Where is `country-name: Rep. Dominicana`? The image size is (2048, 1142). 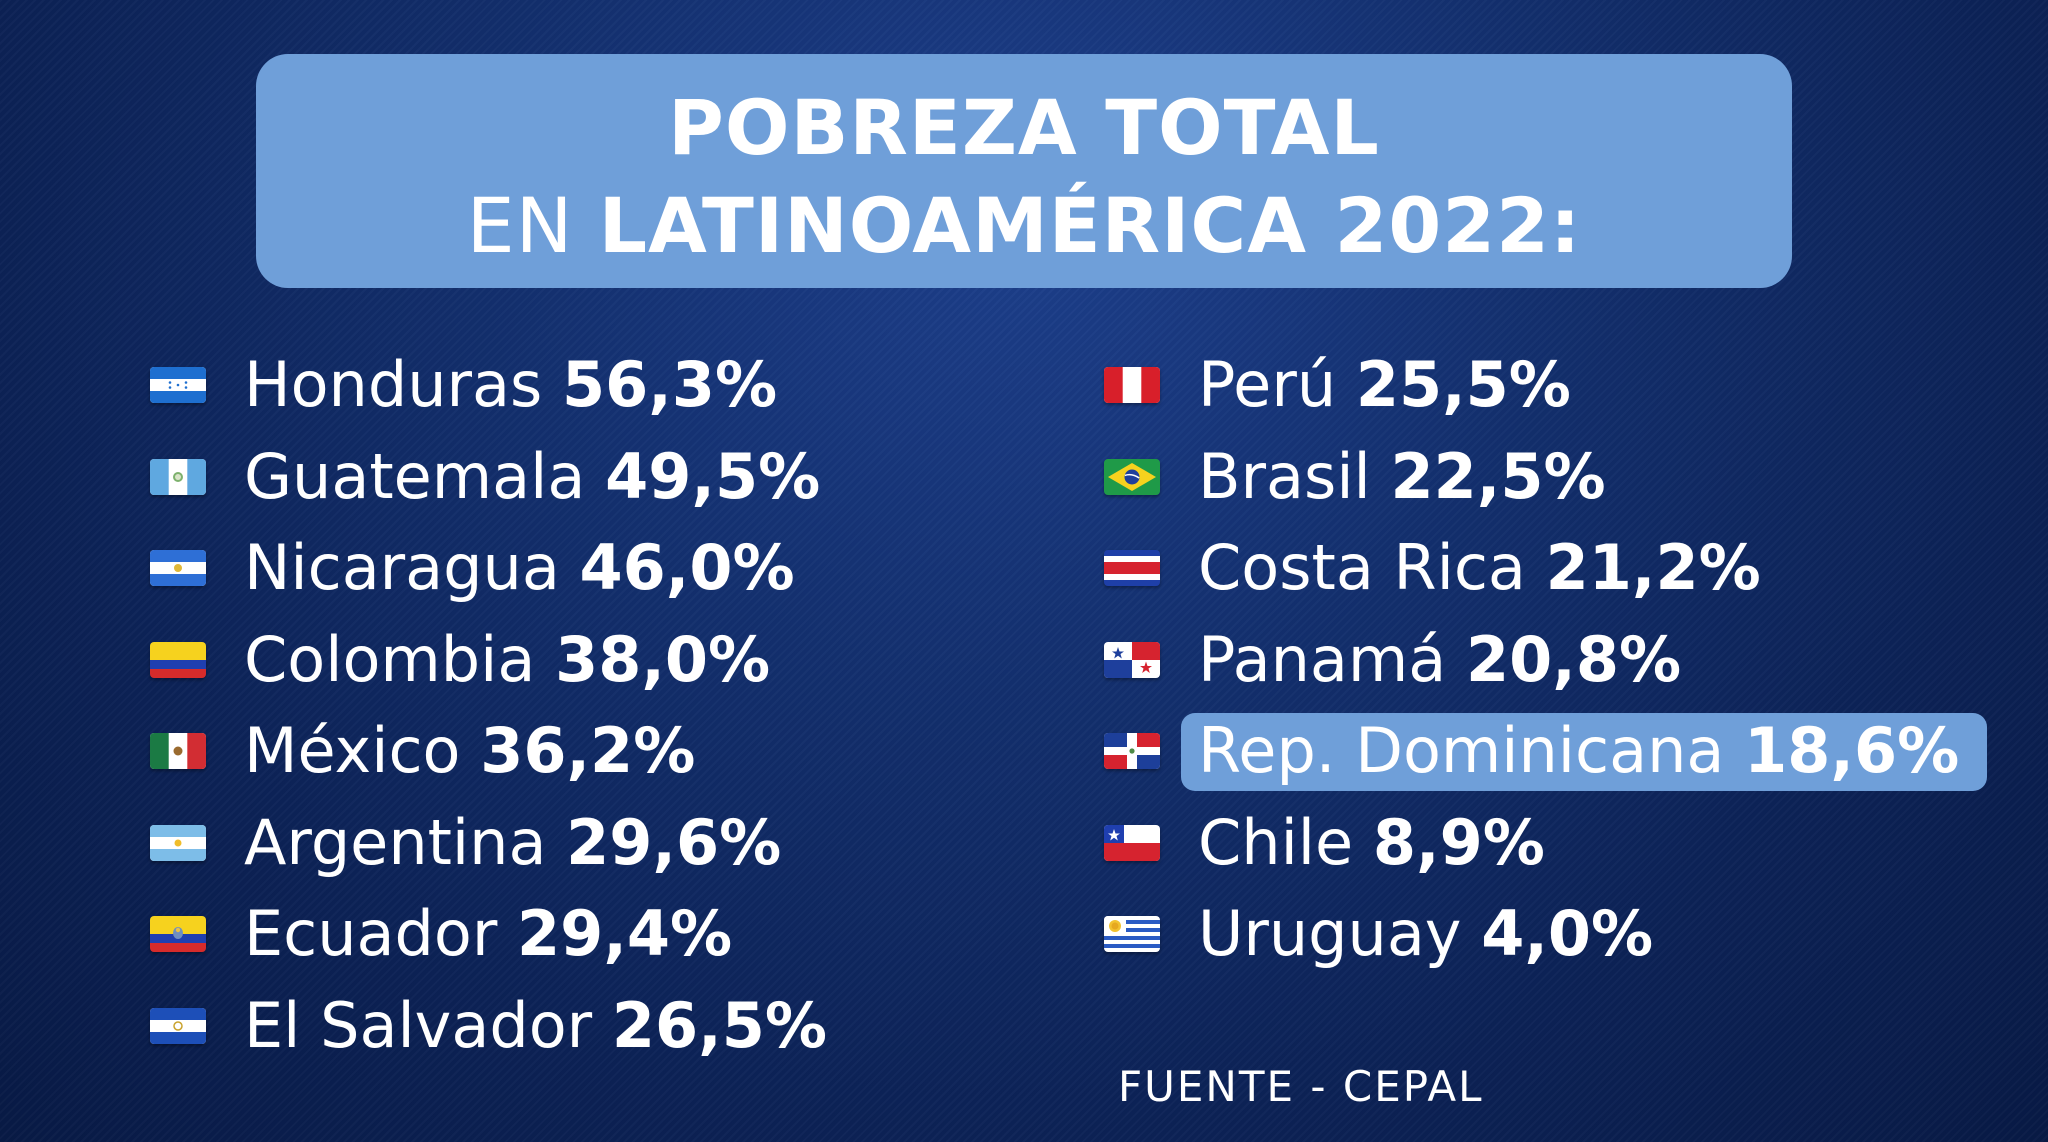 country-name: Rep. Dominicana is located at coordinates (1461, 750).